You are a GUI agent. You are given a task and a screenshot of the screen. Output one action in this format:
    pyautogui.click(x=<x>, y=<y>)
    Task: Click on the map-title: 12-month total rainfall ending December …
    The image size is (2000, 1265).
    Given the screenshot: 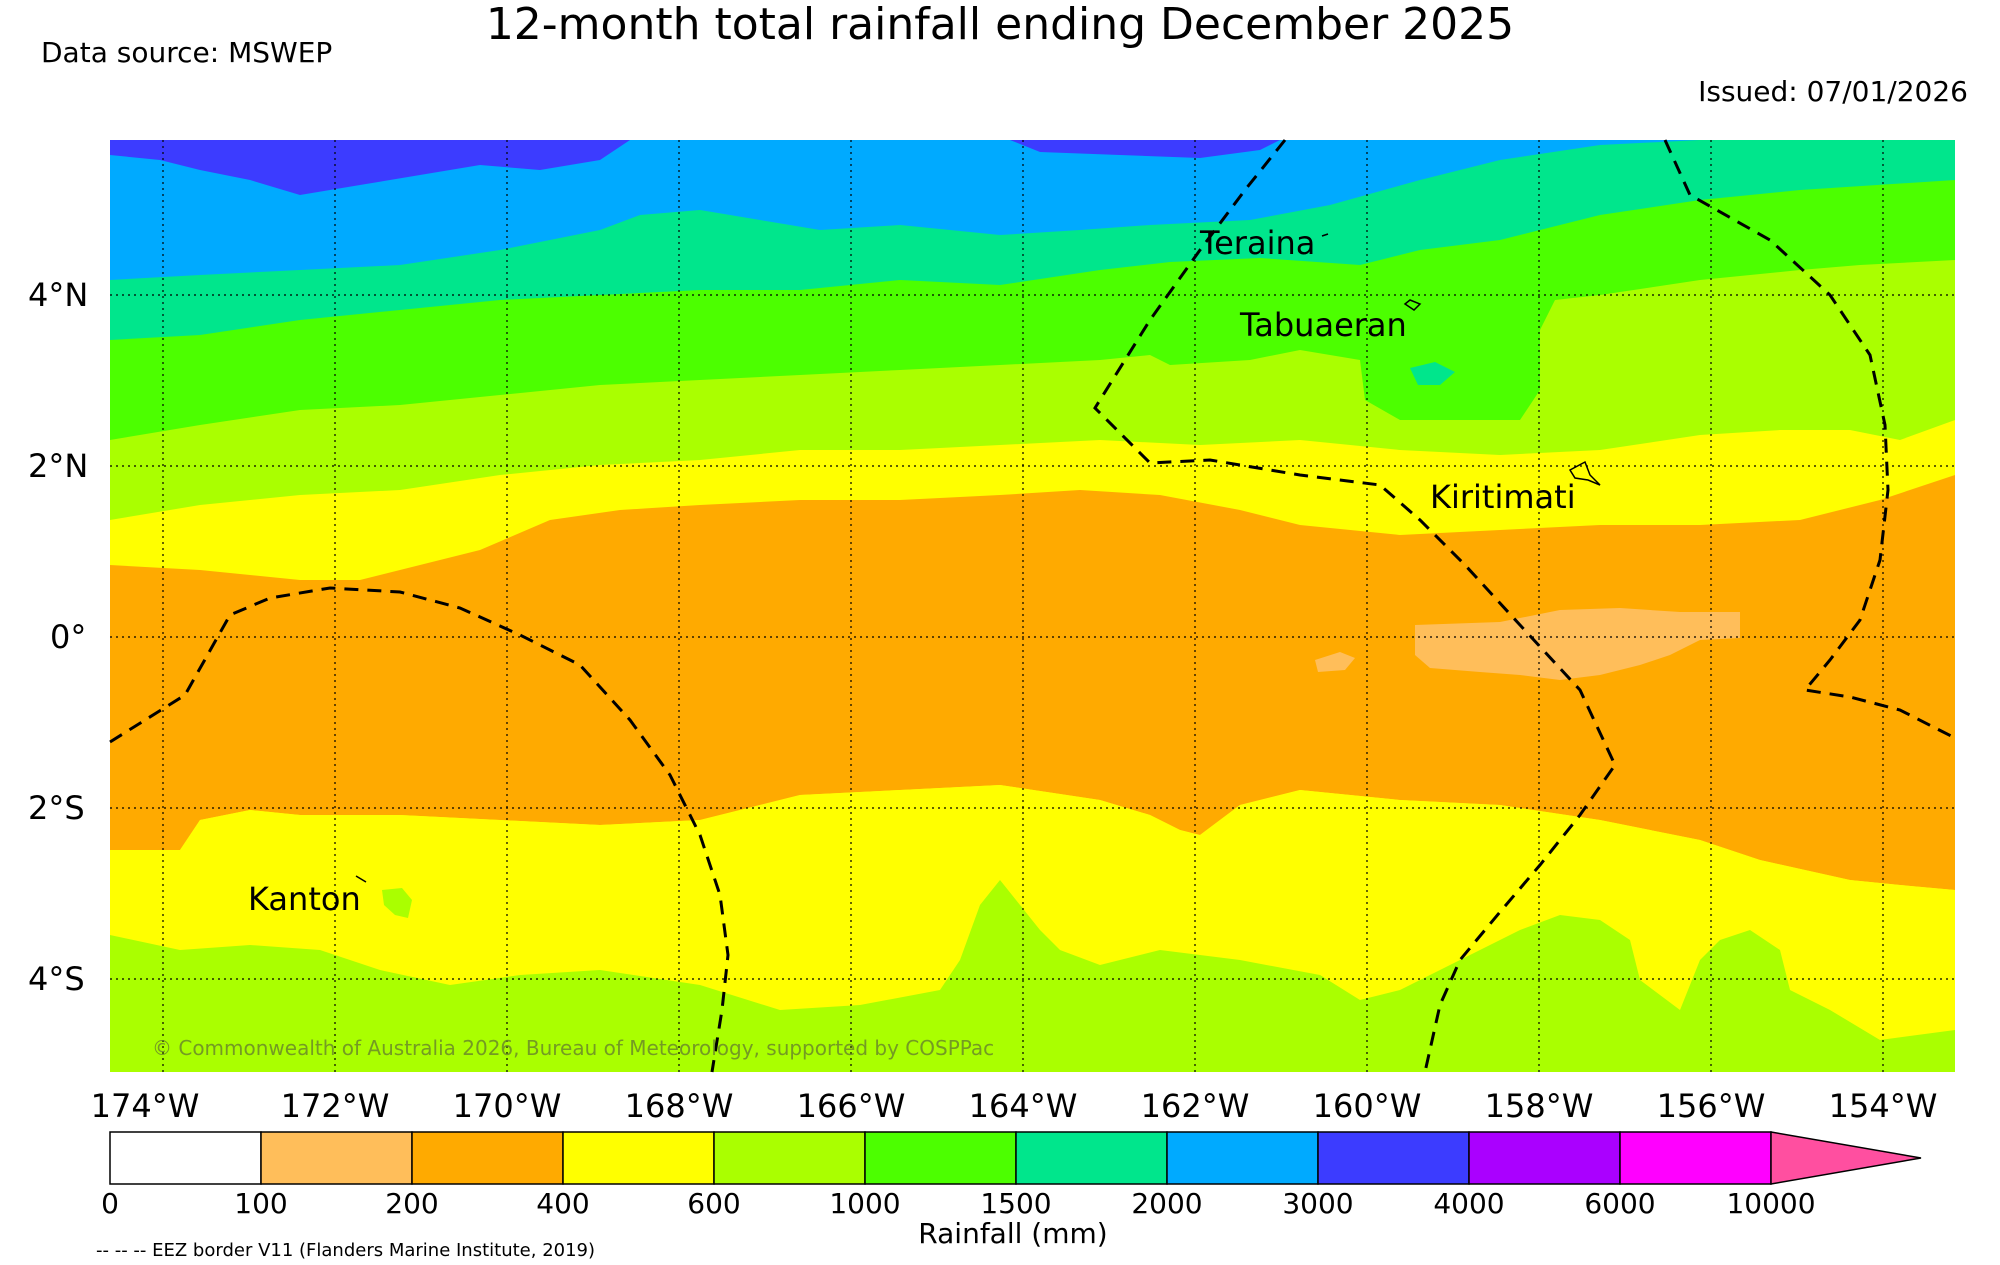 What is the action you would take?
    pyautogui.click(x=1000, y=25)
    